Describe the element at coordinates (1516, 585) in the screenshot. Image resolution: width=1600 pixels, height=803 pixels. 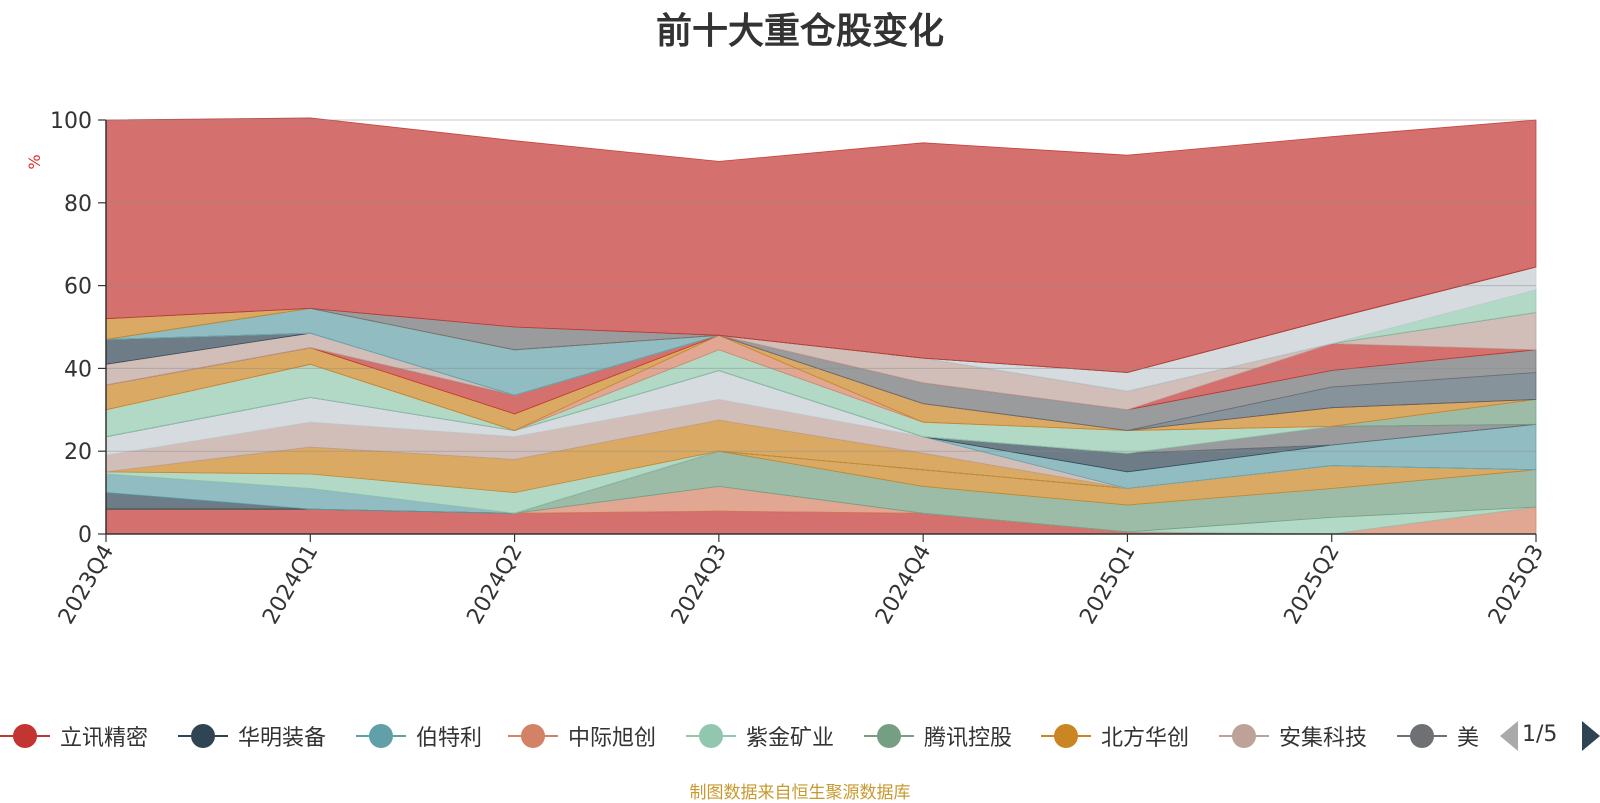
I see `x-tick-label: 2025Q3` at that location.